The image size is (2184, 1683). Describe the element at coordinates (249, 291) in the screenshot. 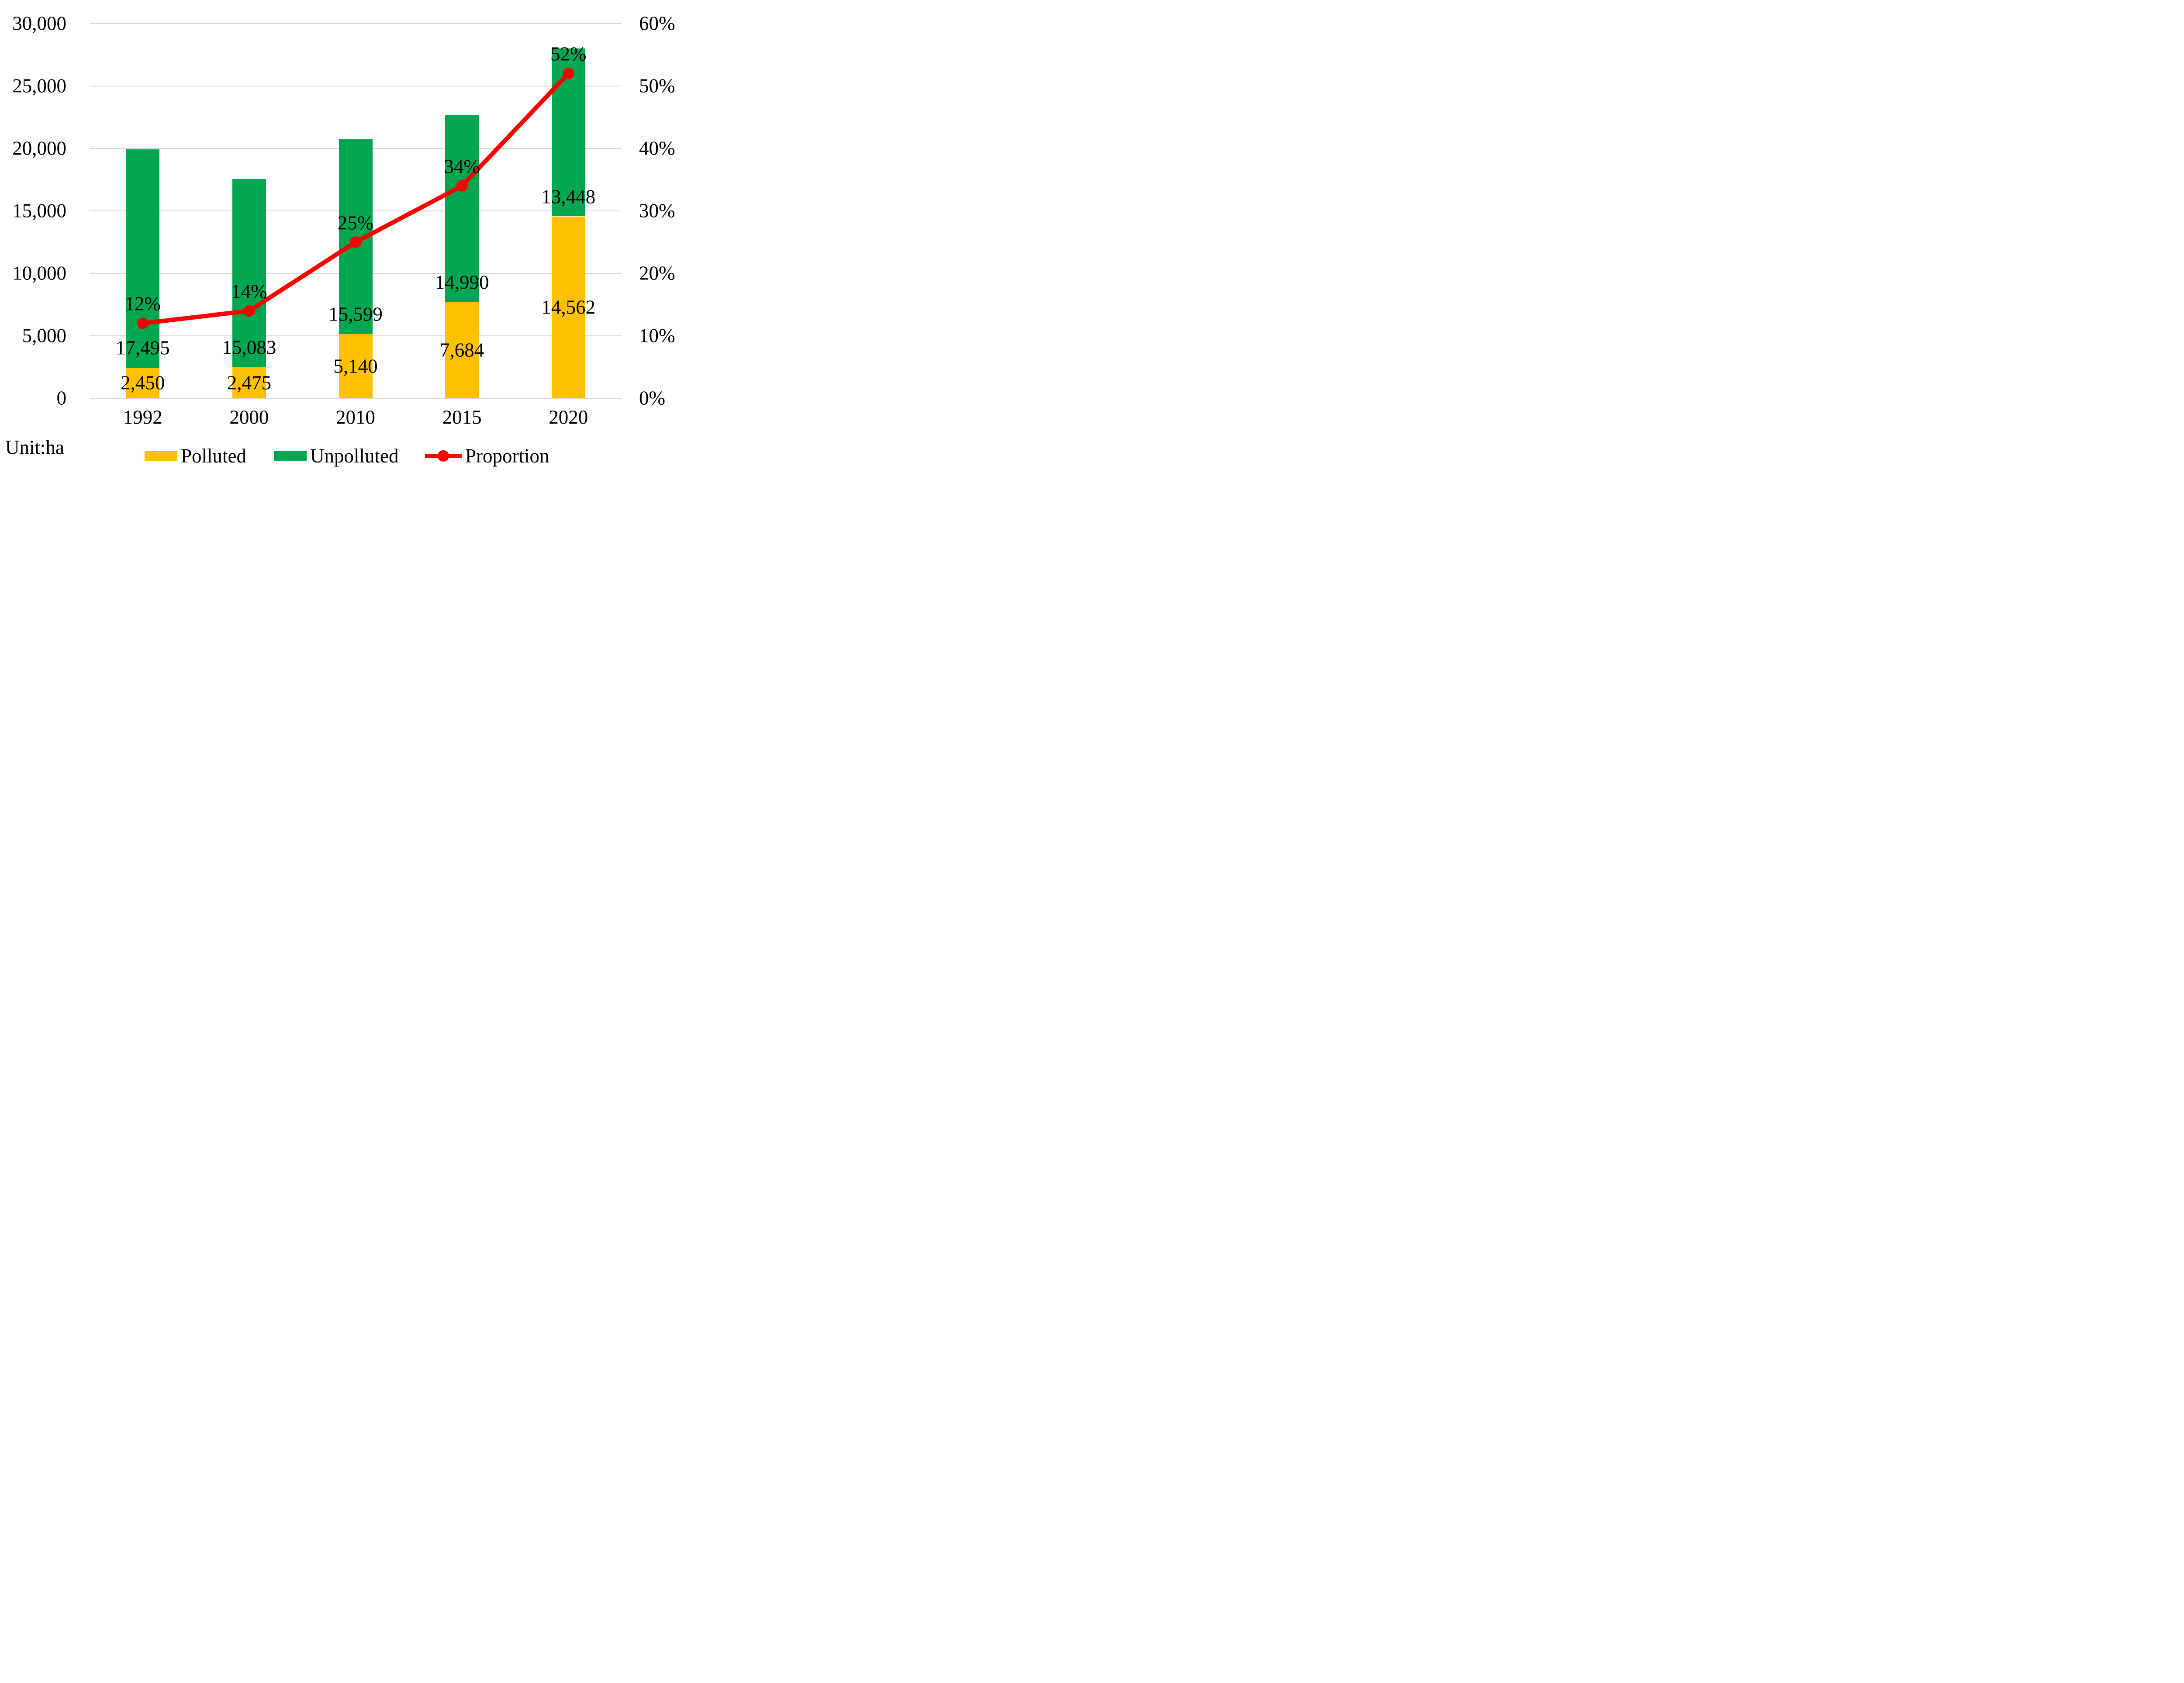

I see `data-label-proportion: 14%` at that location.